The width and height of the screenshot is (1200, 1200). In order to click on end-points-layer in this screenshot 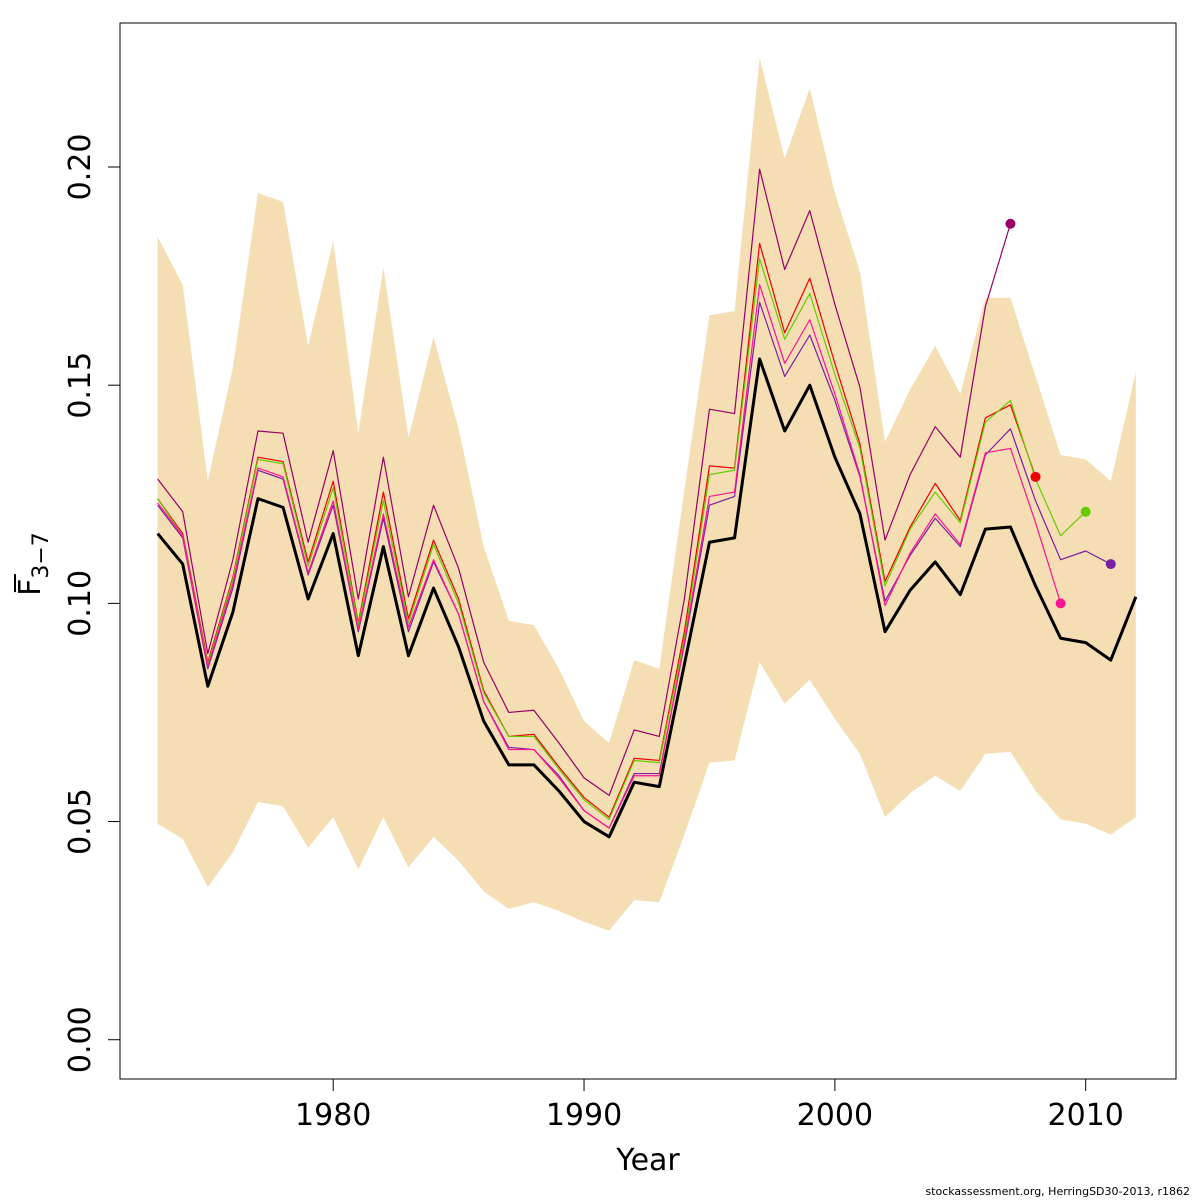, I will do `click(1060, 413)`.